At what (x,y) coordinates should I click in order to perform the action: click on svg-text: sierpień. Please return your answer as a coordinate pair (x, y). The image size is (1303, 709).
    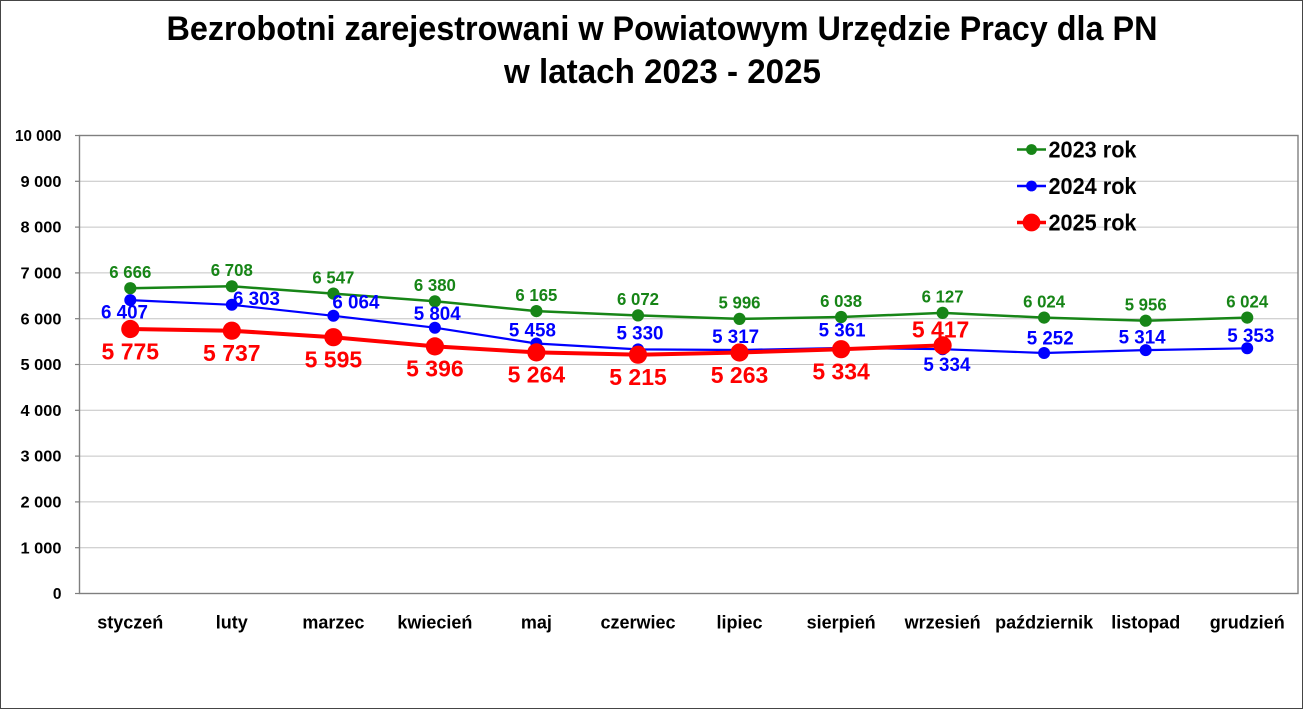
    Looking at the image, I should click on (841, 622).